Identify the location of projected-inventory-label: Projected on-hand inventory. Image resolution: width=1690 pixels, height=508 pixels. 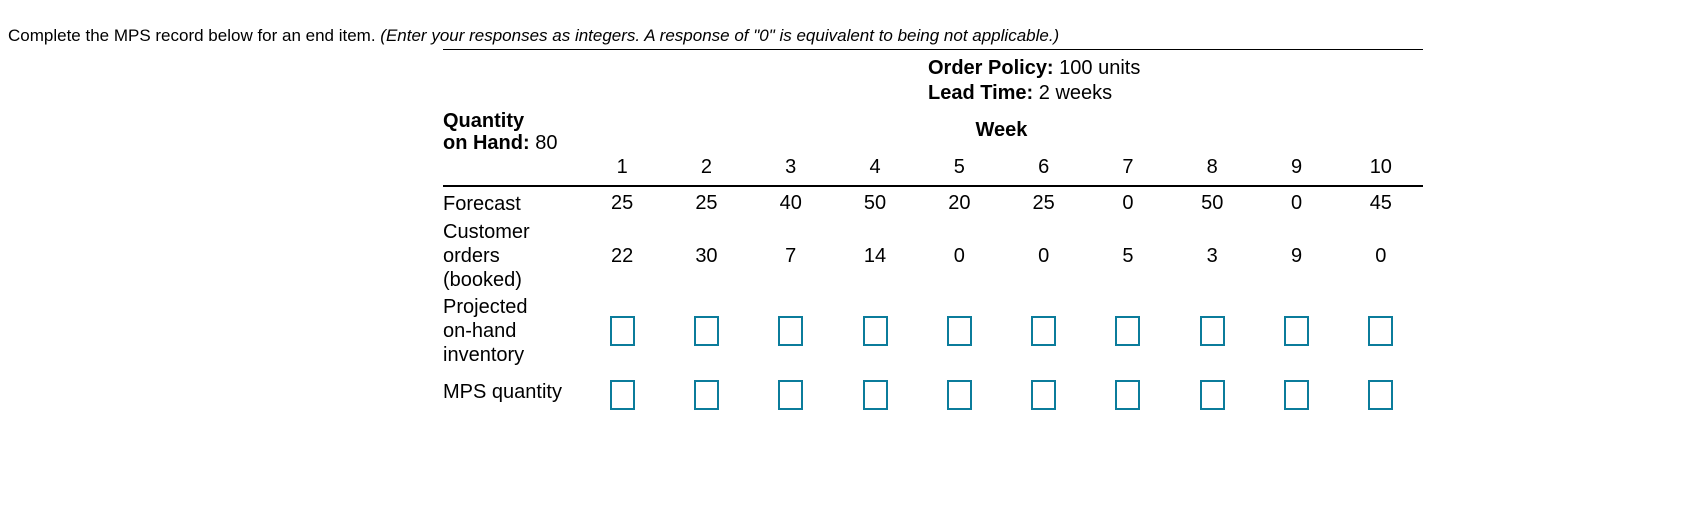
(485, 331).